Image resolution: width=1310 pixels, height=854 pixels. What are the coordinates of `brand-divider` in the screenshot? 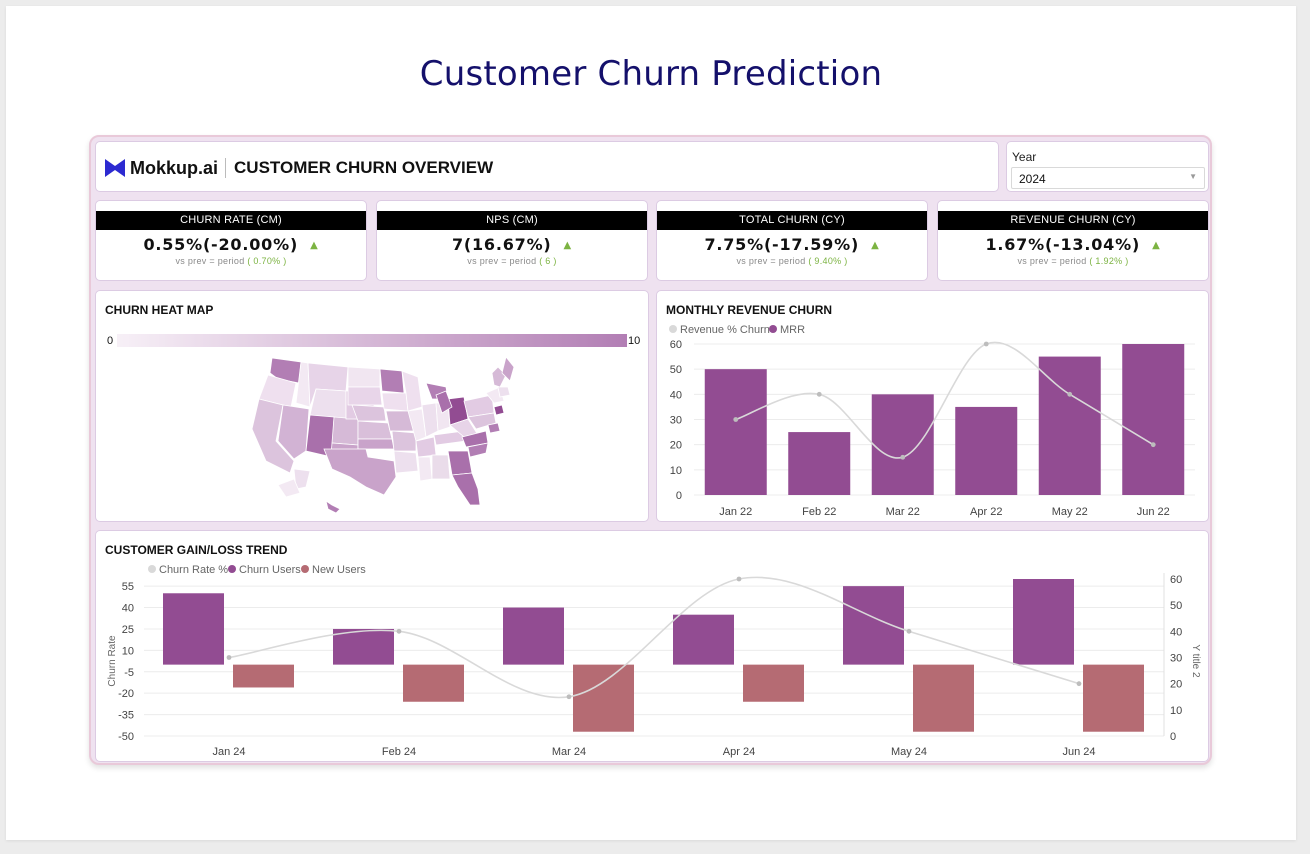 It's located at (226, 168).